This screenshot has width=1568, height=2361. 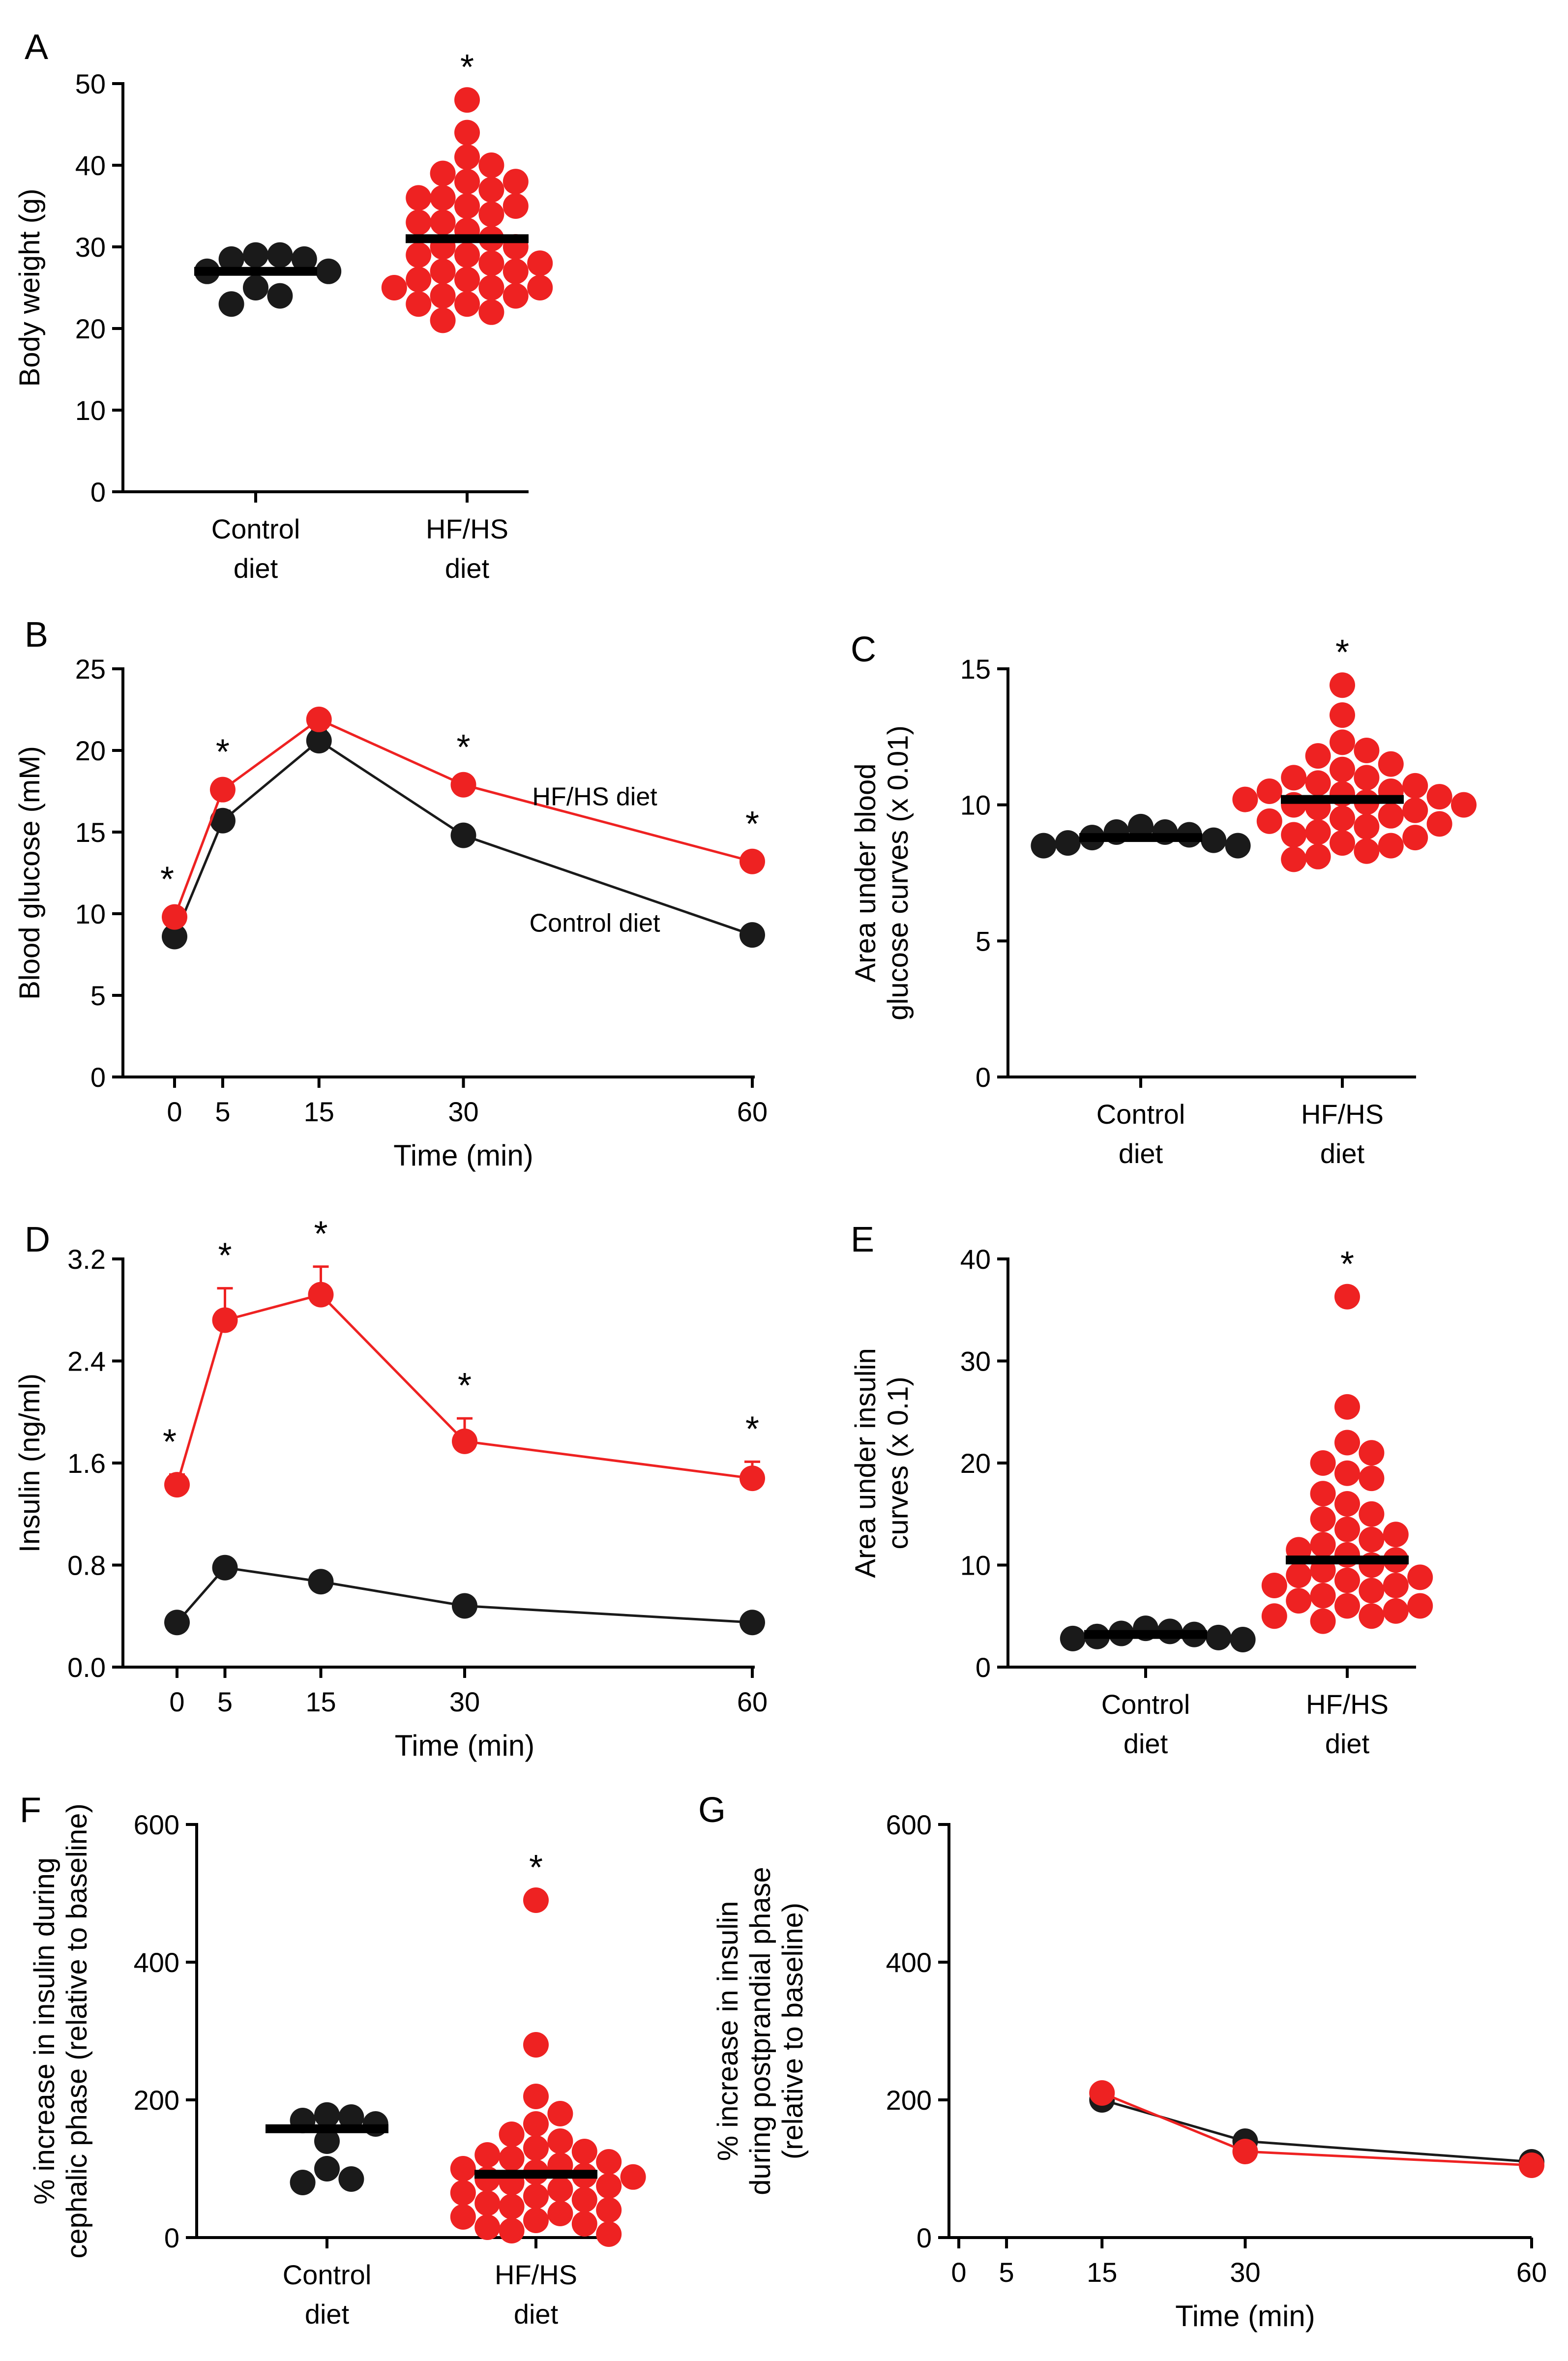 I want to click on y-axis-label: % increase in insulin, so click(x=728, y=2031).